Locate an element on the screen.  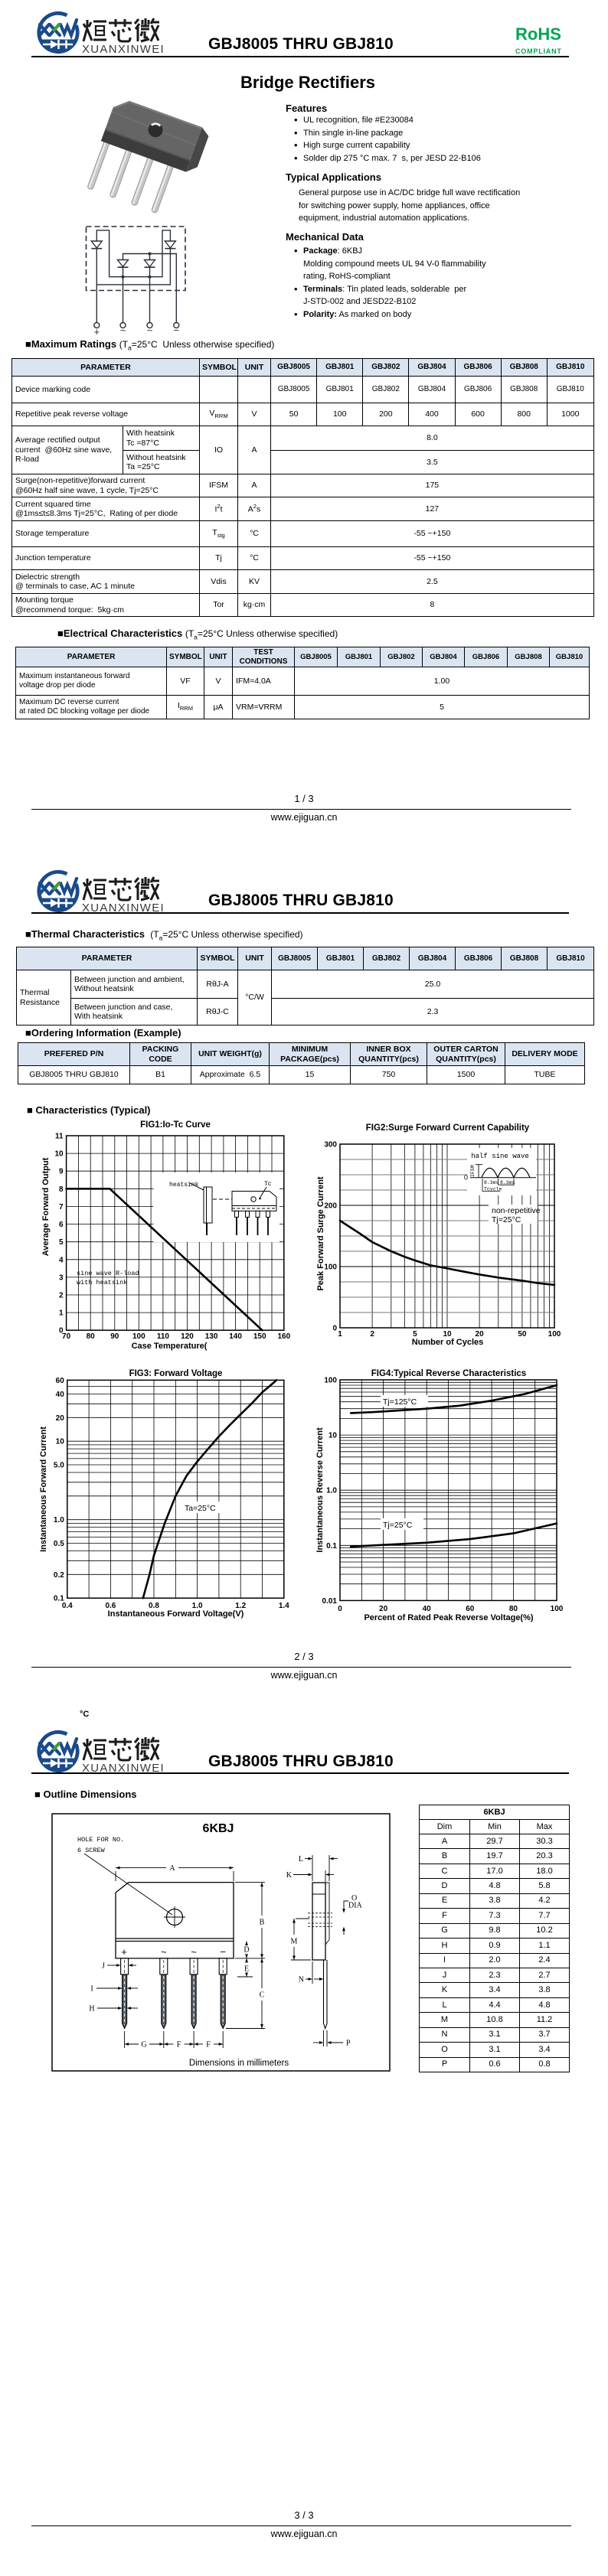
svg-text: Instantaneous Forward Current is located at coordinates (43, 1489).